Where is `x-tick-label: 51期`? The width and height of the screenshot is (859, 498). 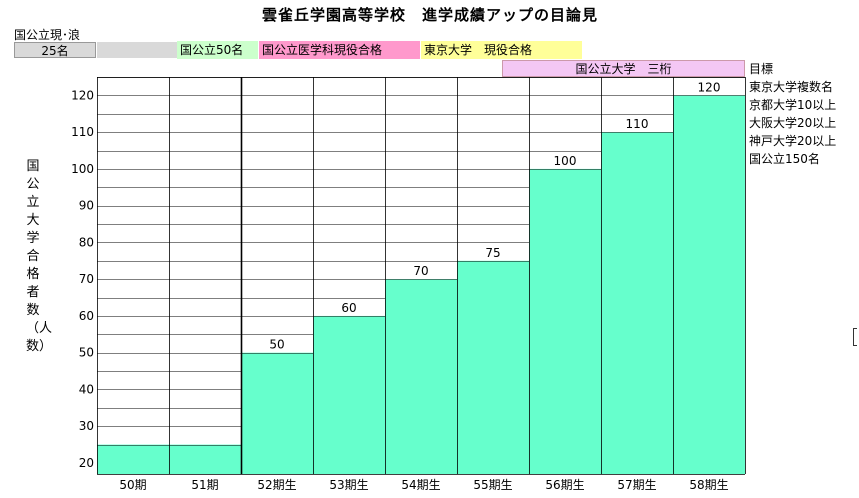
x-tick-label: 51期 is located at coordinates (204, 485).